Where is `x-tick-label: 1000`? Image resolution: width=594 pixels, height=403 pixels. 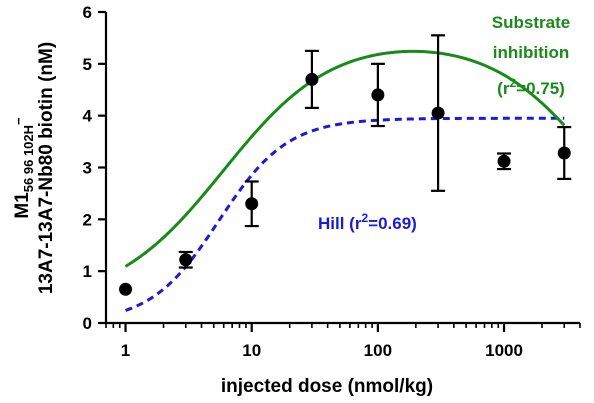
x-tick-label: 1000 is located at coordinates (504, 350).